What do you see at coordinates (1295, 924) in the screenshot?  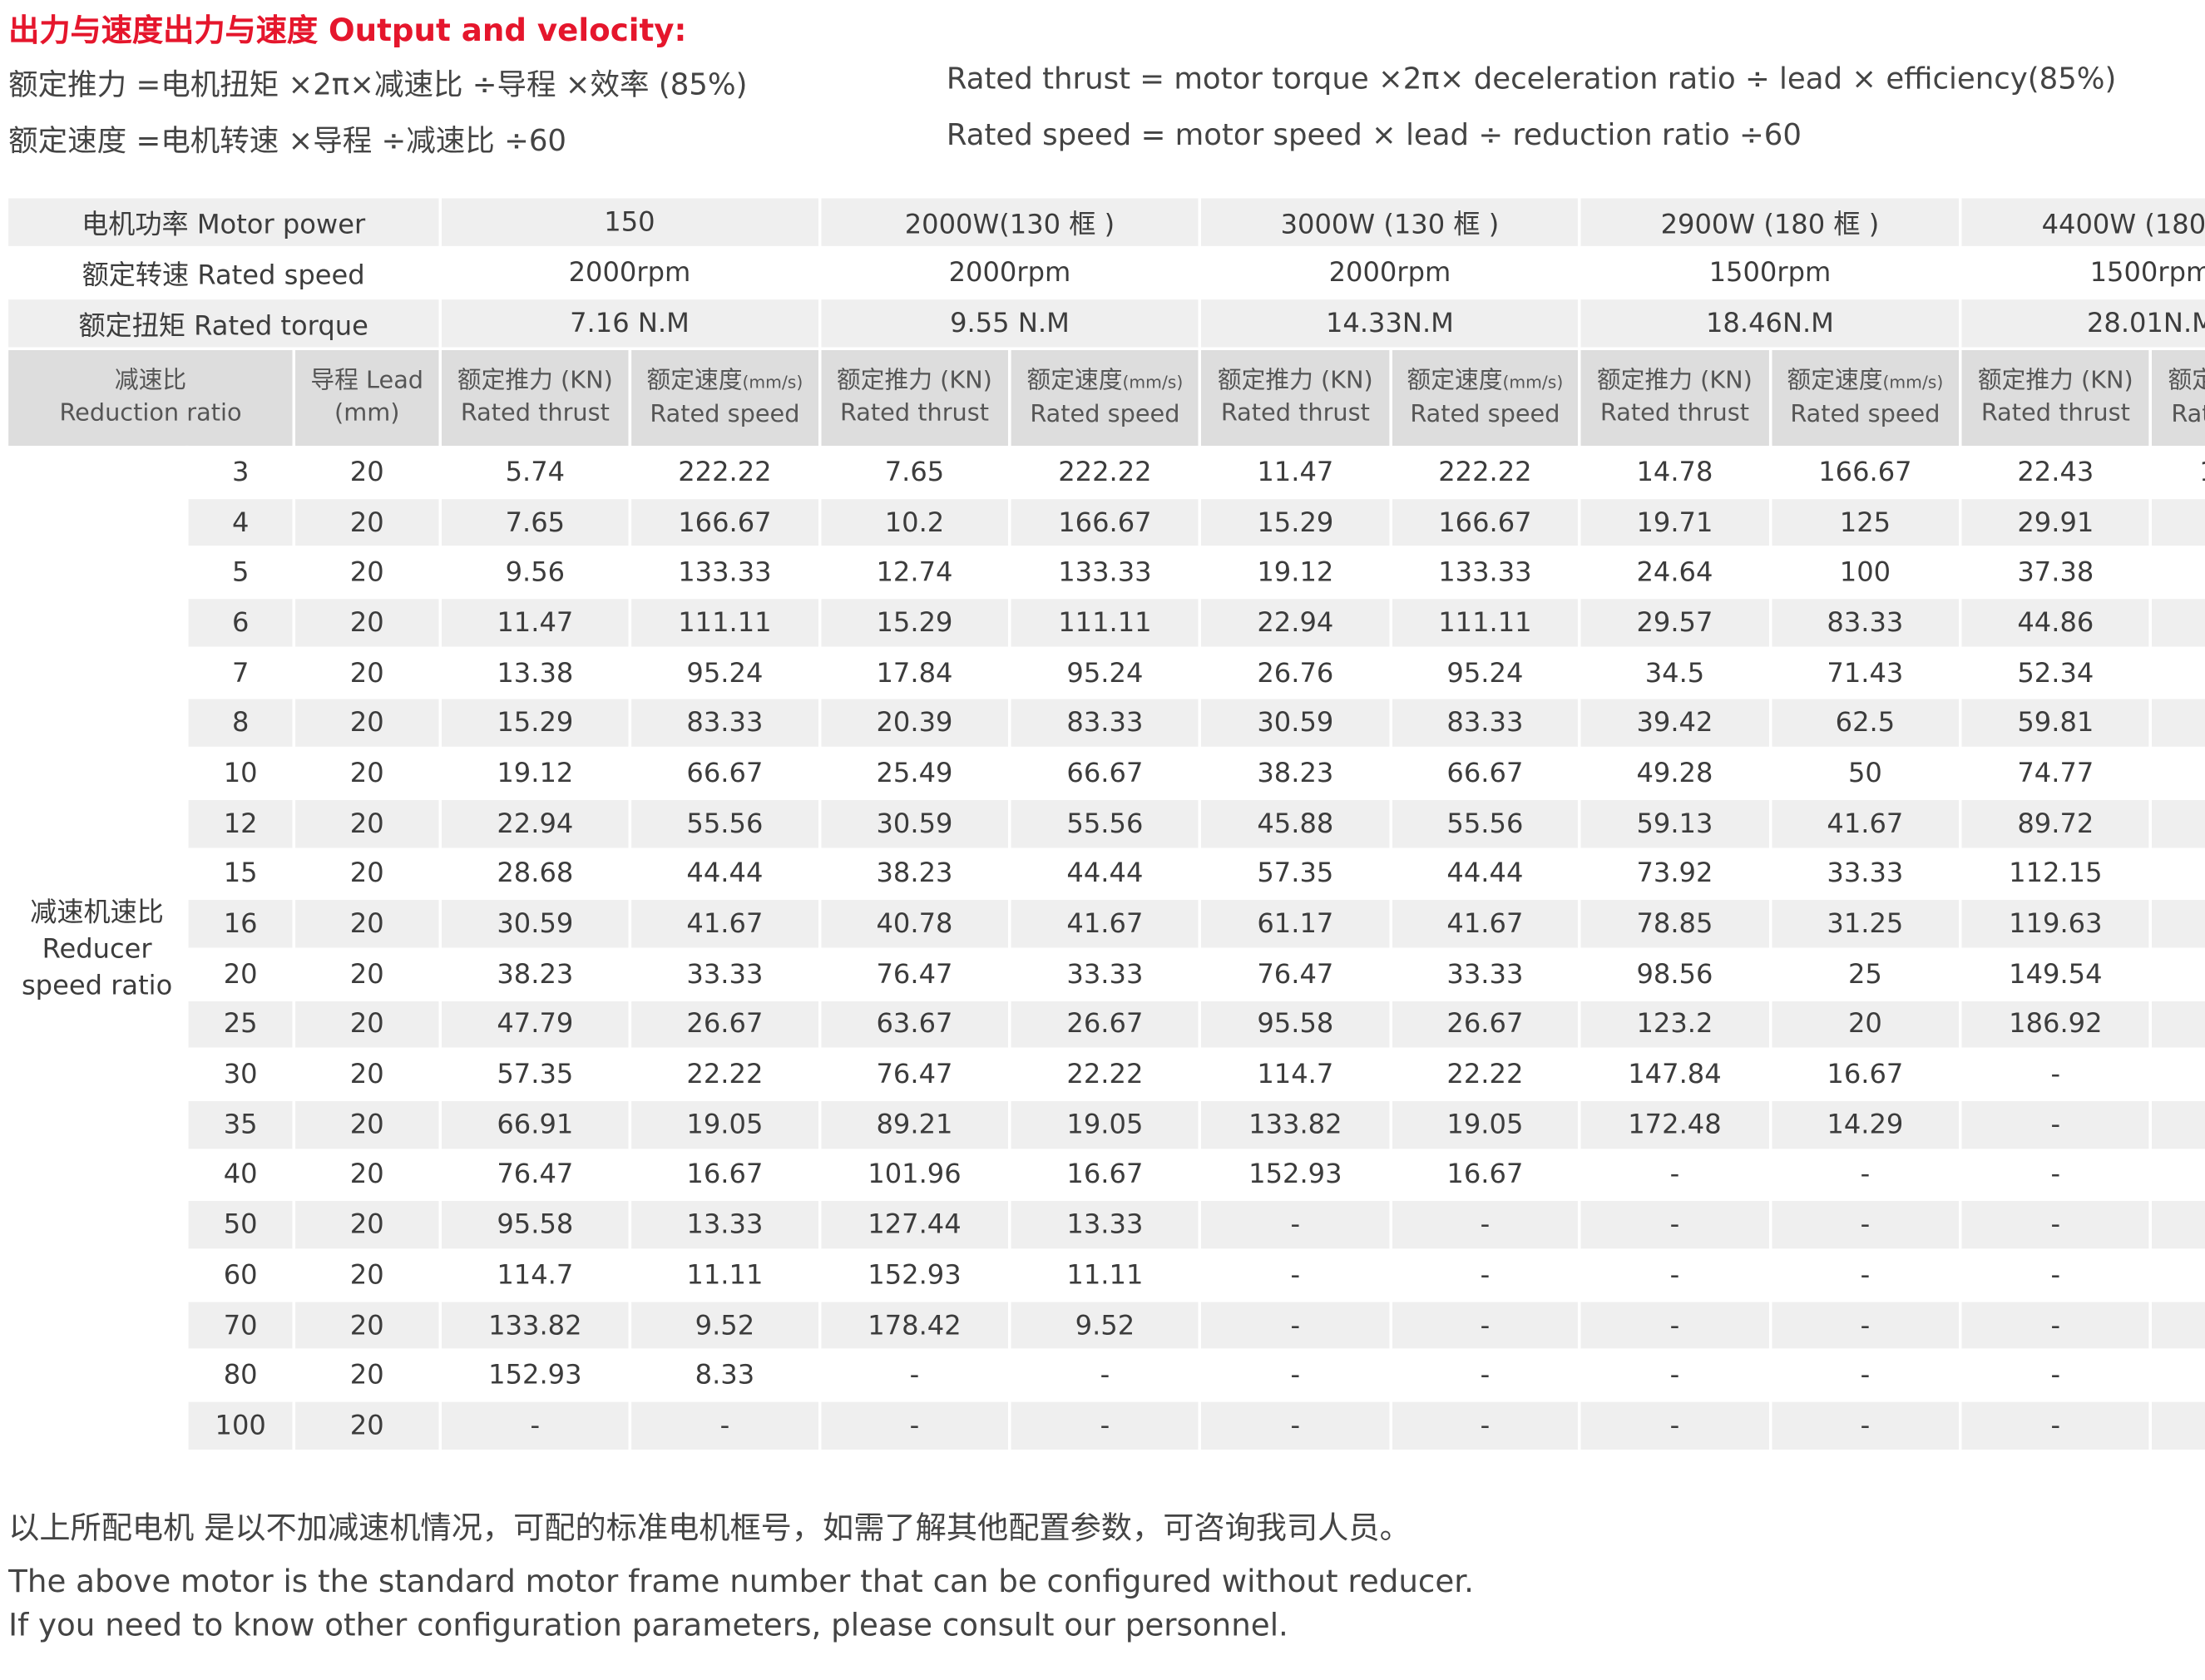 I see `rated-thrust-cell: 61.17` at bounding box center [1295, 924].